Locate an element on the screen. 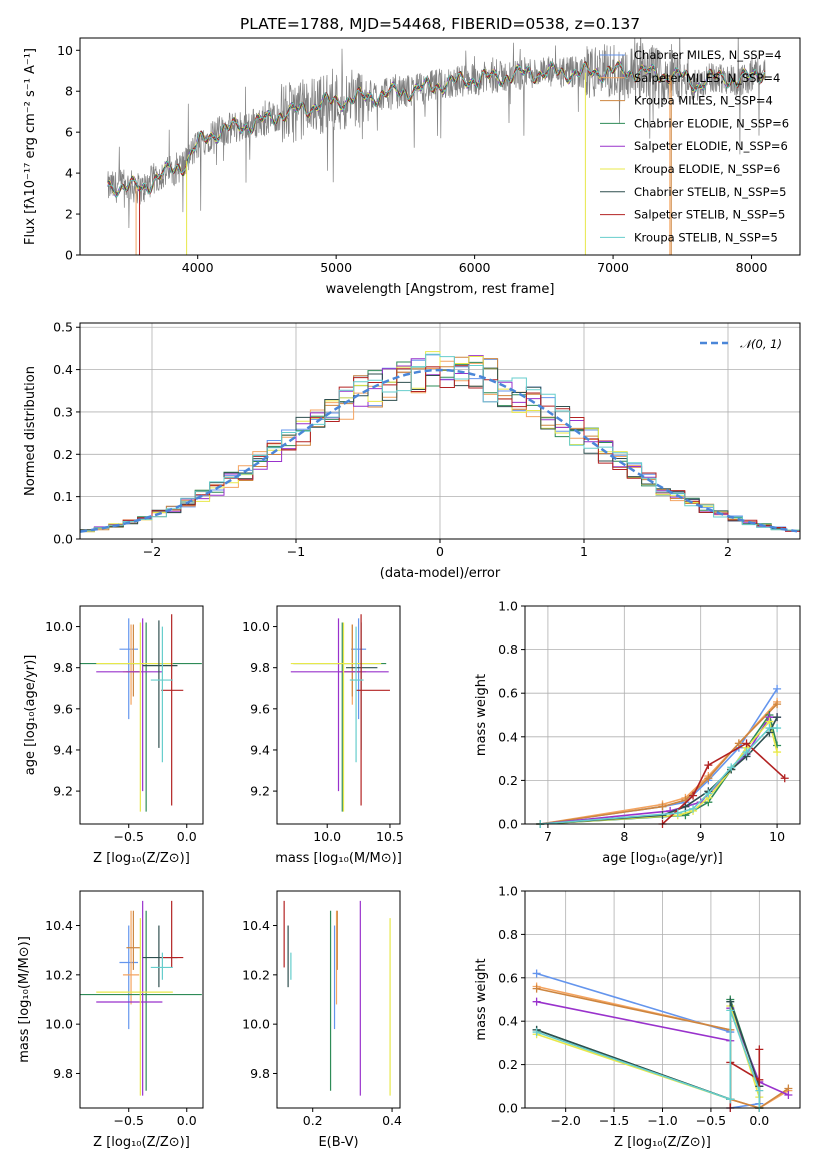  y-tick-label: 0.3 is located at coordinates (63, 411).